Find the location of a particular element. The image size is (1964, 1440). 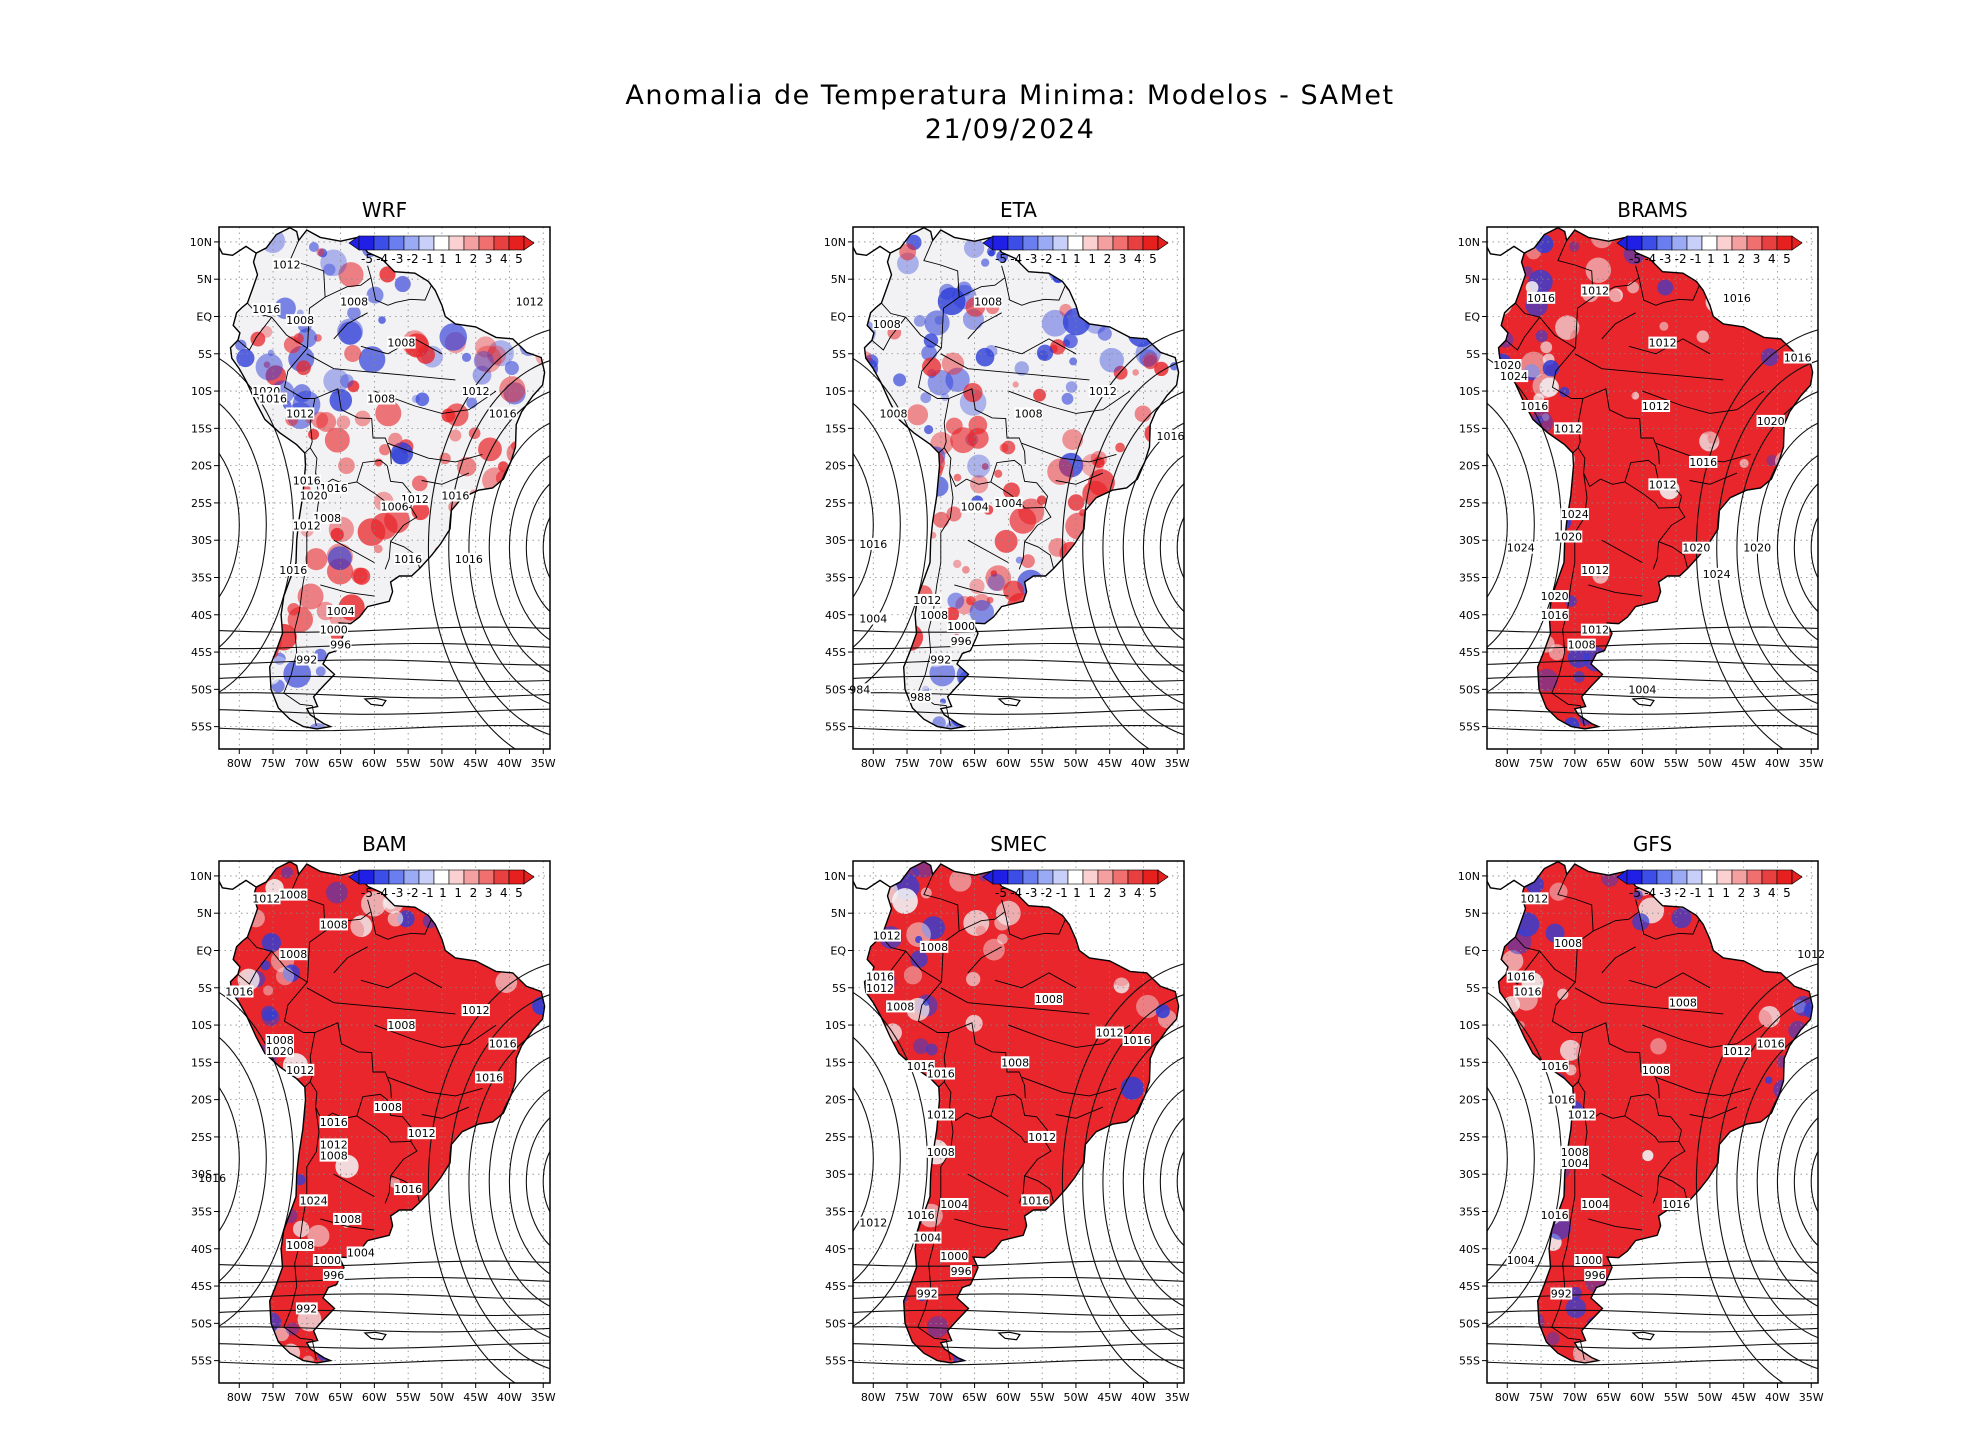

lon-tick-label: 55W is located at coordinates (1042, 763).